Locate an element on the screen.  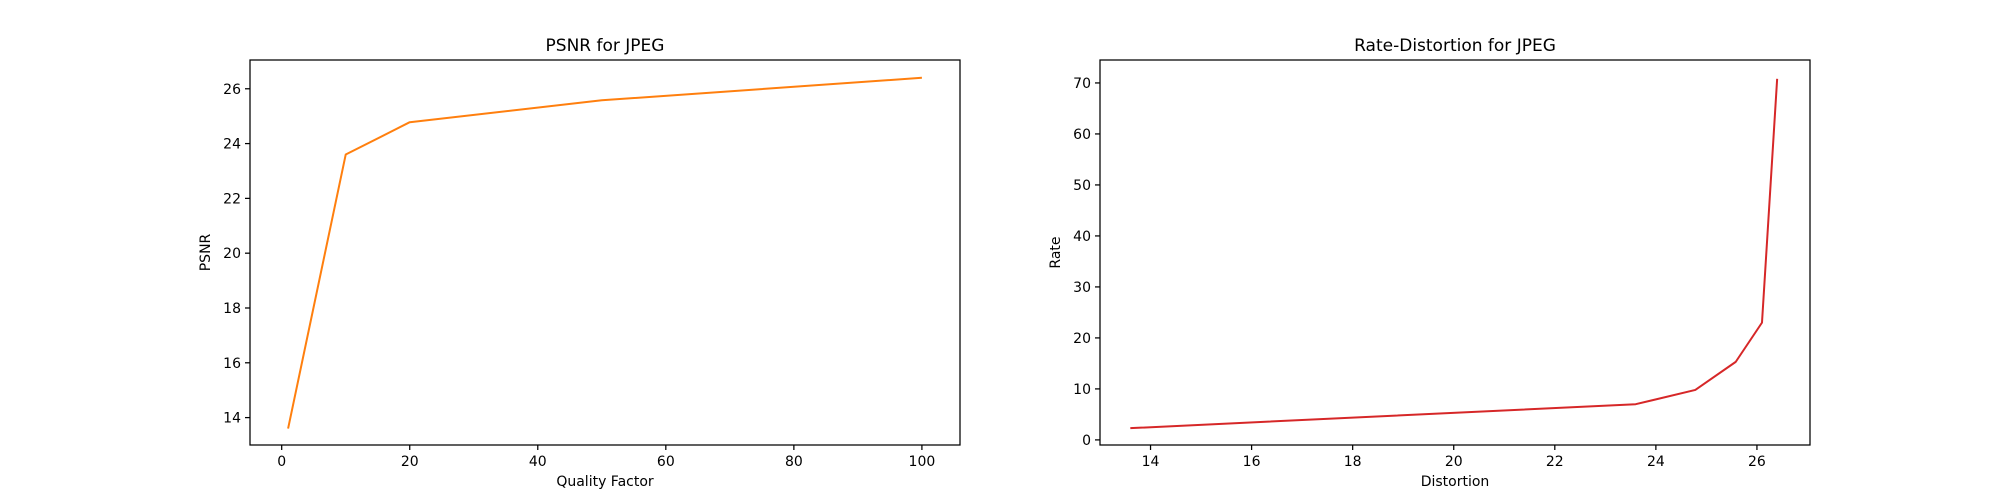
x-tick-label: 26 is located at coordinates (1757, 462).